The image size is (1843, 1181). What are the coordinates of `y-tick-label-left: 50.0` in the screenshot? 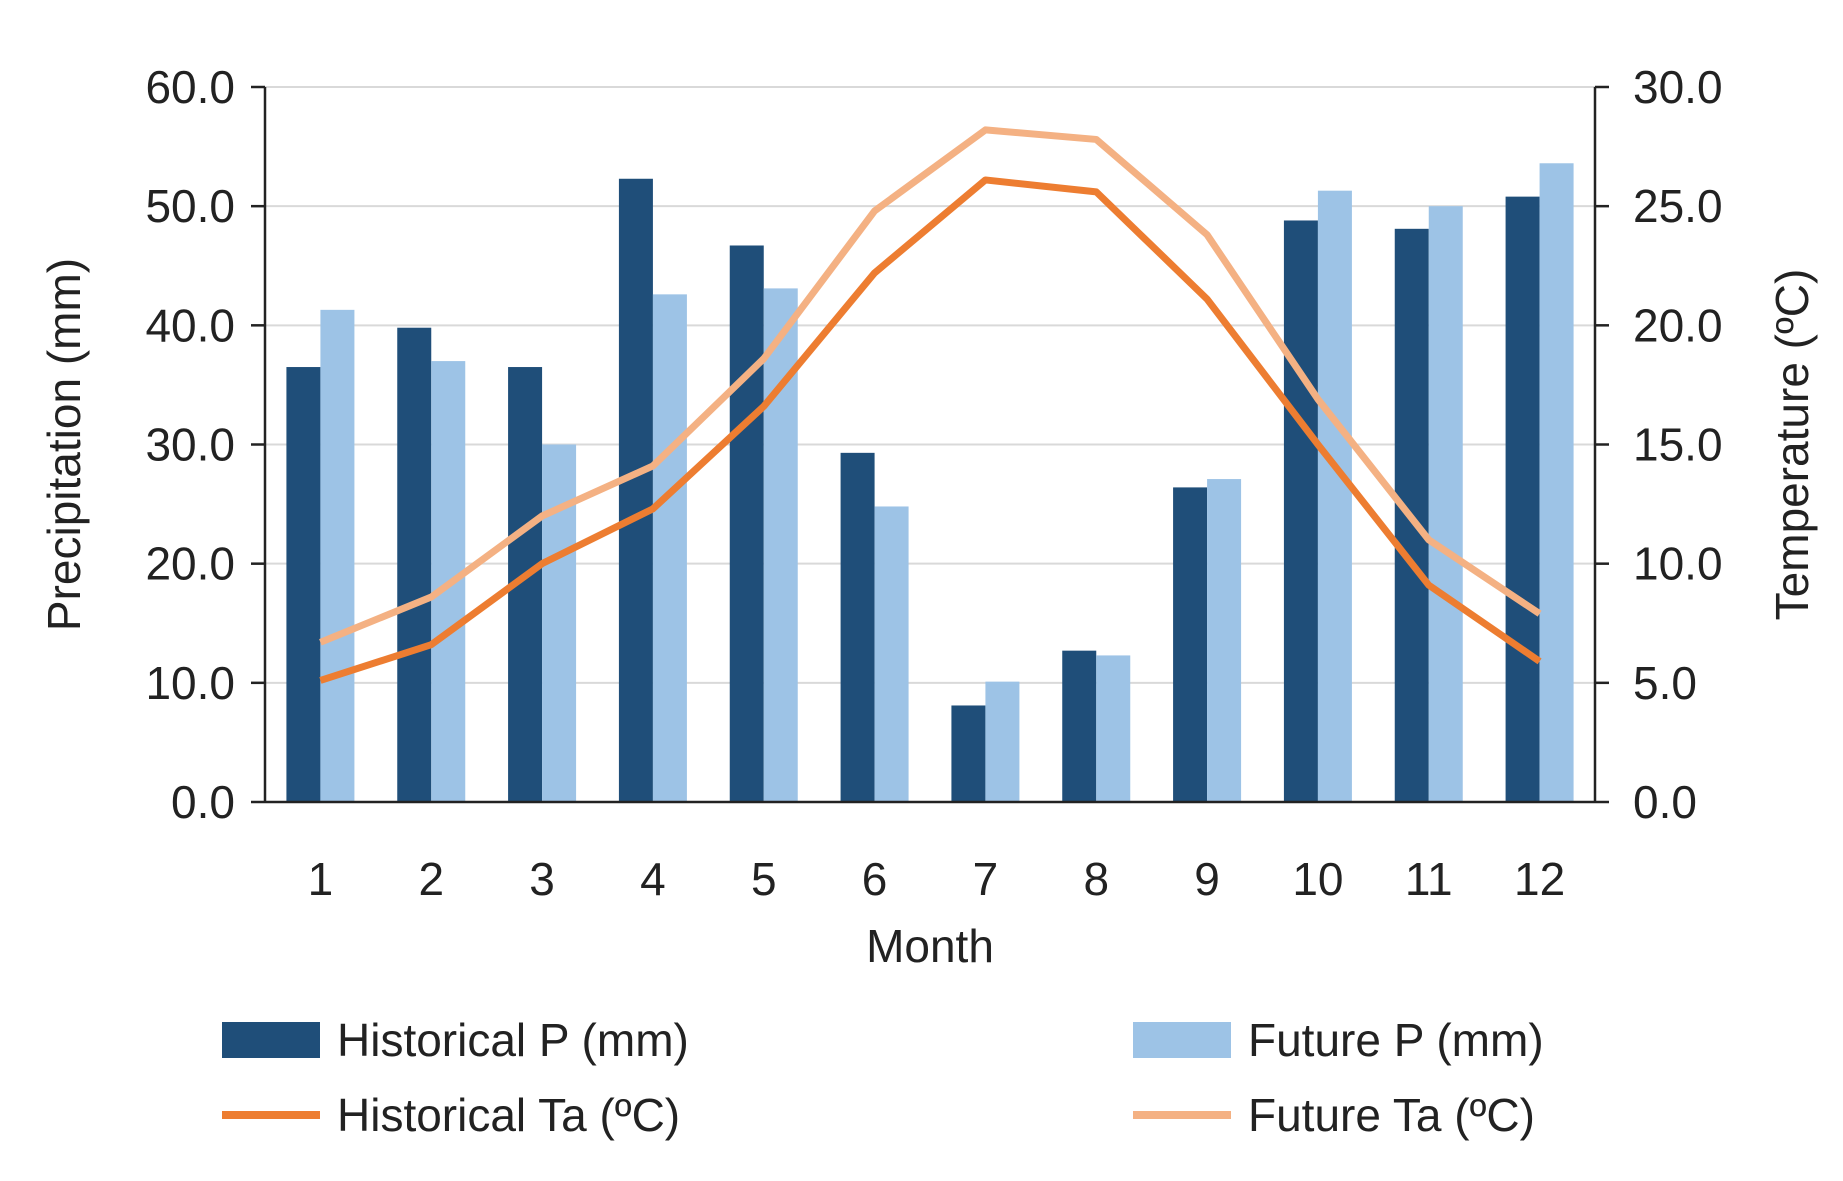 It's located at (190, 206).